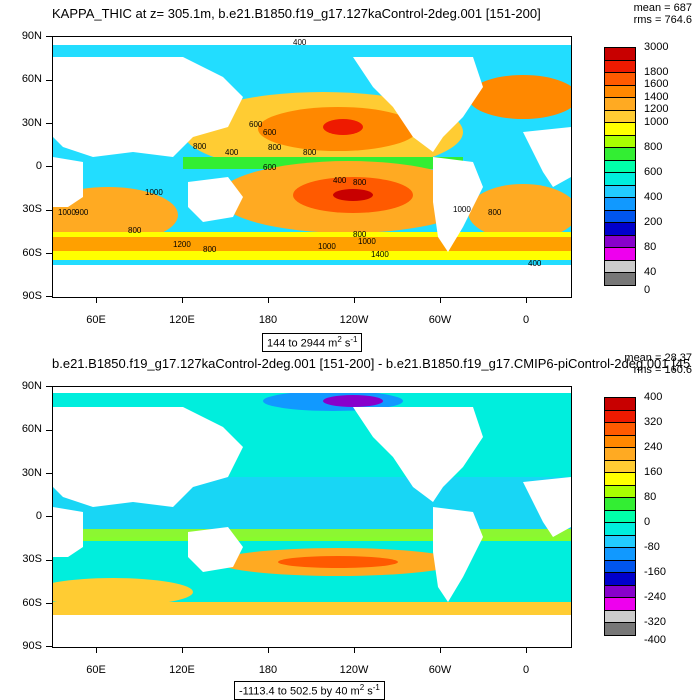 Image resolution: width=700 pixels, height=700 pixels. What do you see at coordinates (662, 8) in the screenshot?
I see `panel1-mean: mean = 687` at bounding box center [662, 8].